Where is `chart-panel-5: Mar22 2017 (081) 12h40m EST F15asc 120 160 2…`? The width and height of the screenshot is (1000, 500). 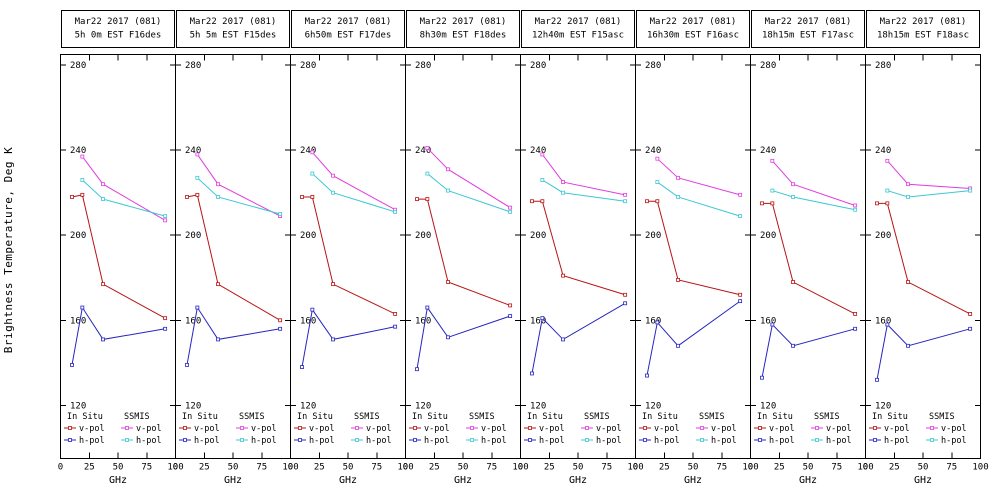
chart-panel-5: Mar22 2017 (081) 12h40m EST F15asc 120 160 2… is located at coordinates (581, 248).